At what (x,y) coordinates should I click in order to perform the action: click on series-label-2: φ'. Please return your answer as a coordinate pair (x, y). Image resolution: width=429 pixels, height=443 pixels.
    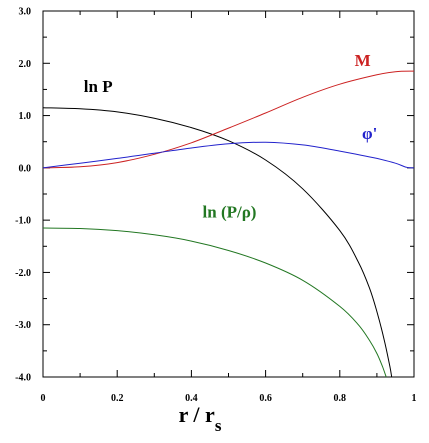
    Looking at the image, I should click on (369, 133).